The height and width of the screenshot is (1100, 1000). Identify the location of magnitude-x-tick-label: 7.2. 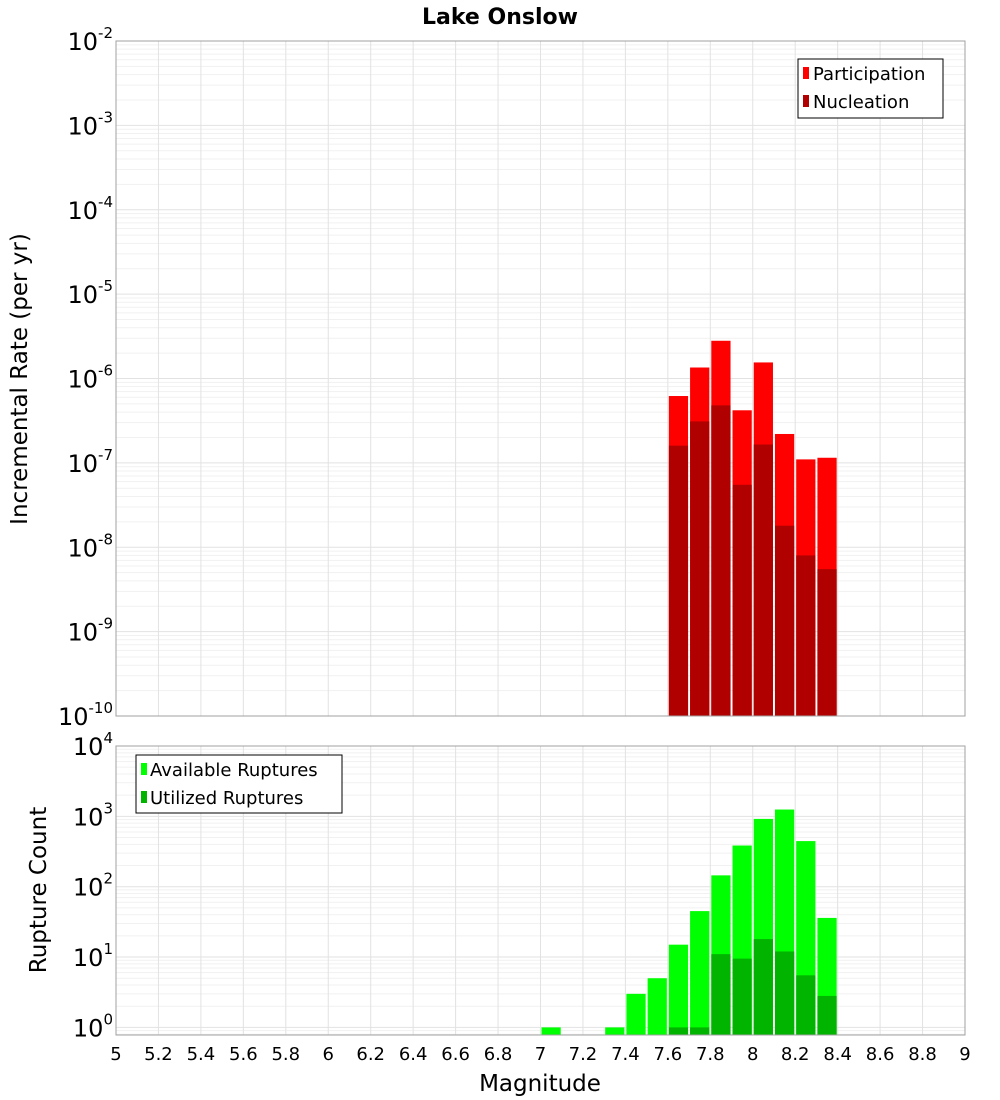
(583, 1054).